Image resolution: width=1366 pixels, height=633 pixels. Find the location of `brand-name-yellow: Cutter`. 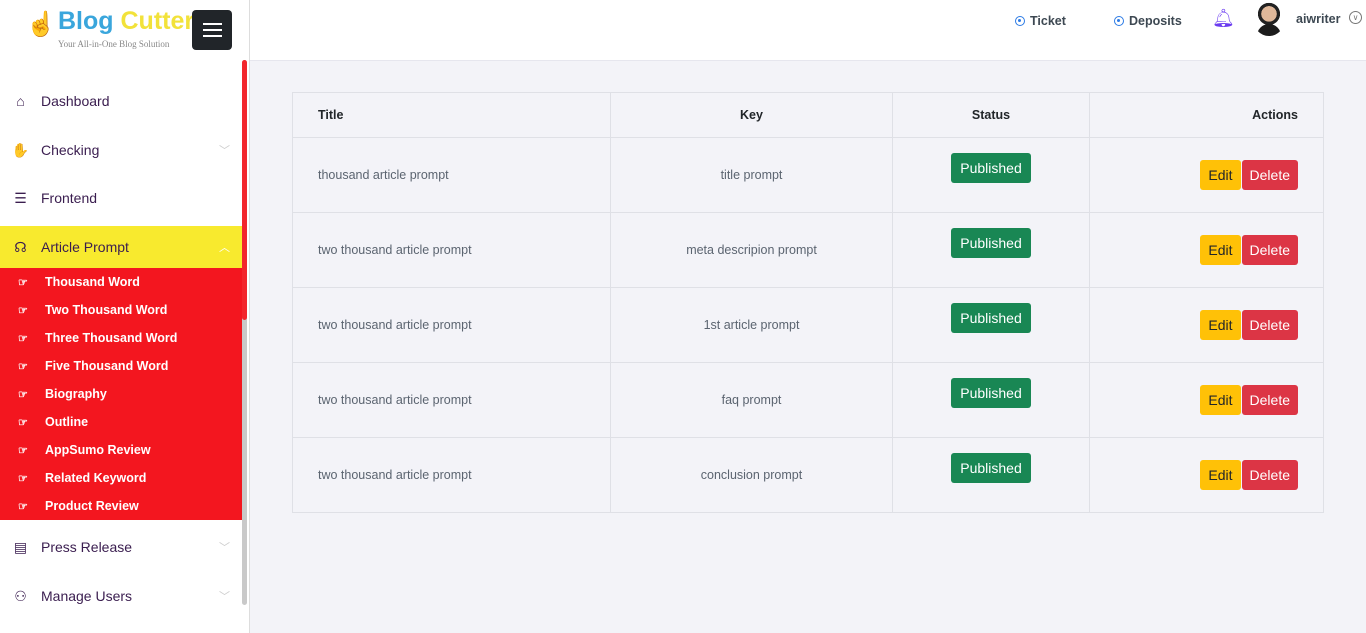

brand-name-yellow: Cutter is located at coordinates (157, 21).